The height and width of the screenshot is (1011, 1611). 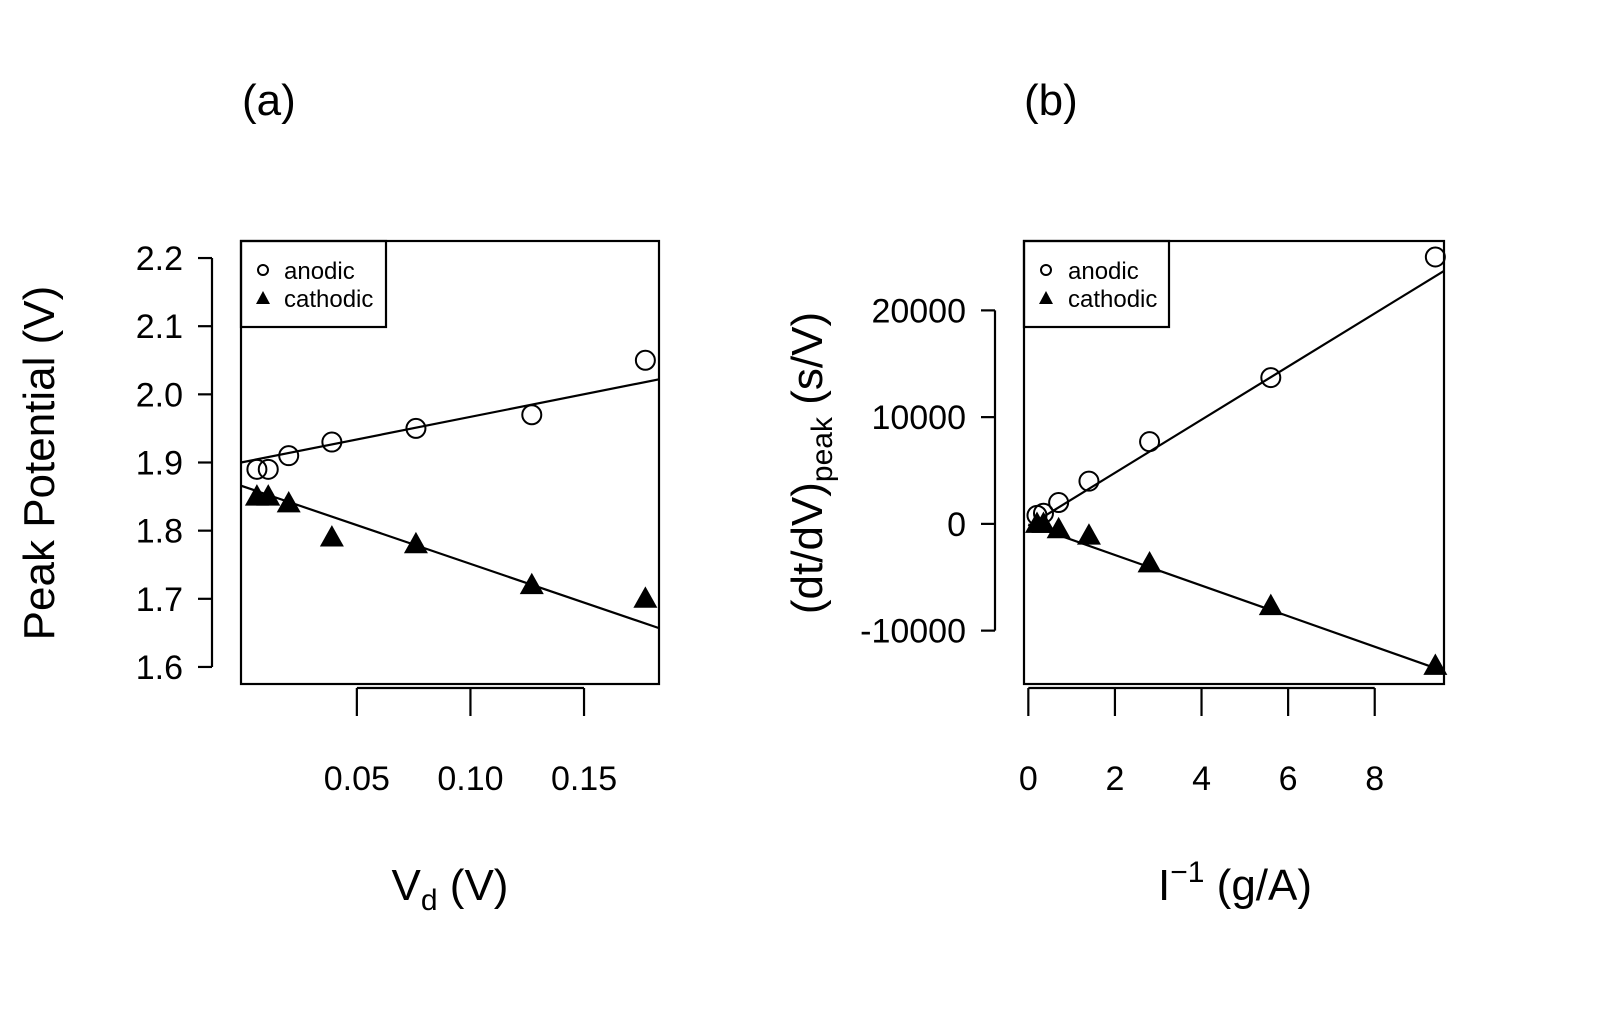 What do you see at coordinates (1288, 779) in the screenshot?
I see `x-tick-label: 6` at bounding box center [1288, 779].